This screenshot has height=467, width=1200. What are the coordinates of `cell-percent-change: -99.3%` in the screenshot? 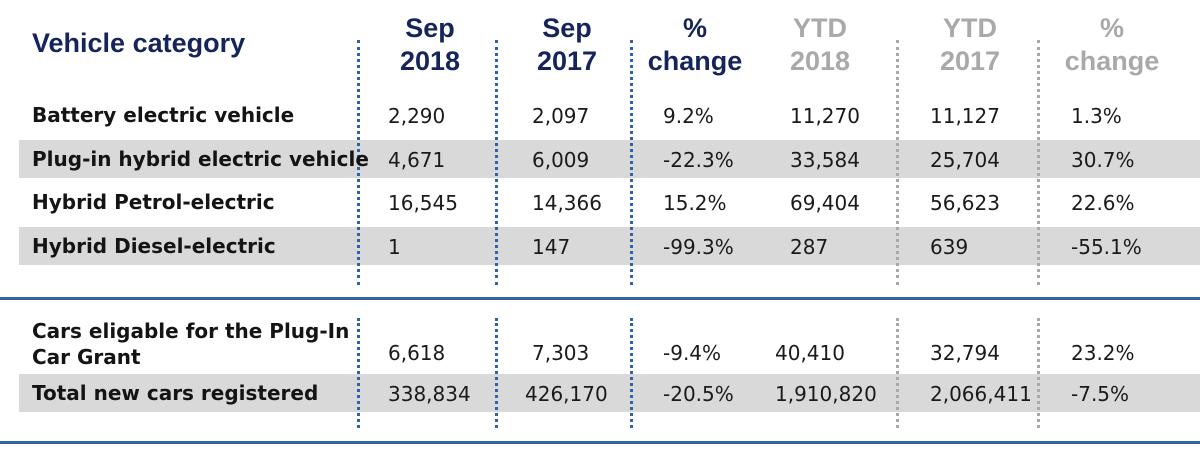 It's located at (698, 247).